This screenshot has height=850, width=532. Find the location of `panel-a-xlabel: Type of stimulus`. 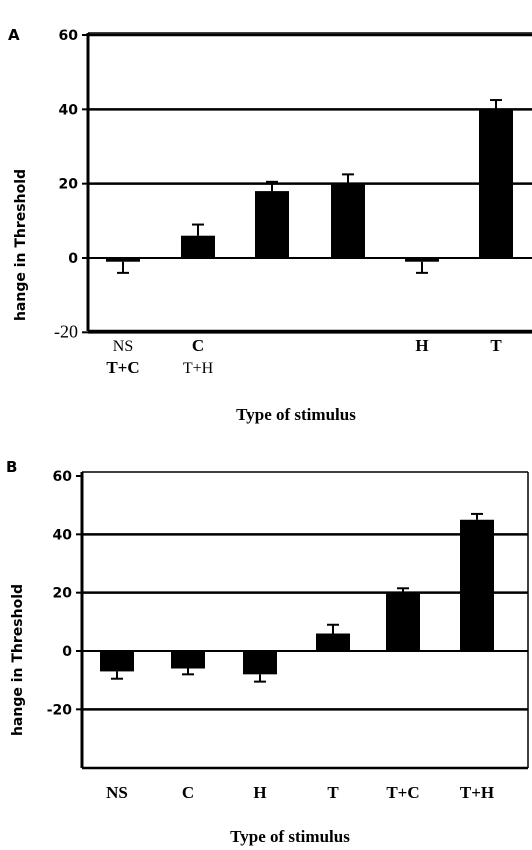

panel-a-xlabel: Type of stimulus is located at coordinates (296, 414).